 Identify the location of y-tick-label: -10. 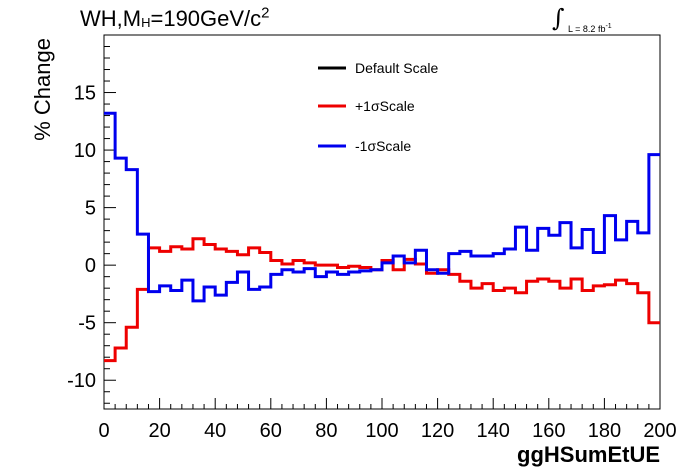
(81, 381).